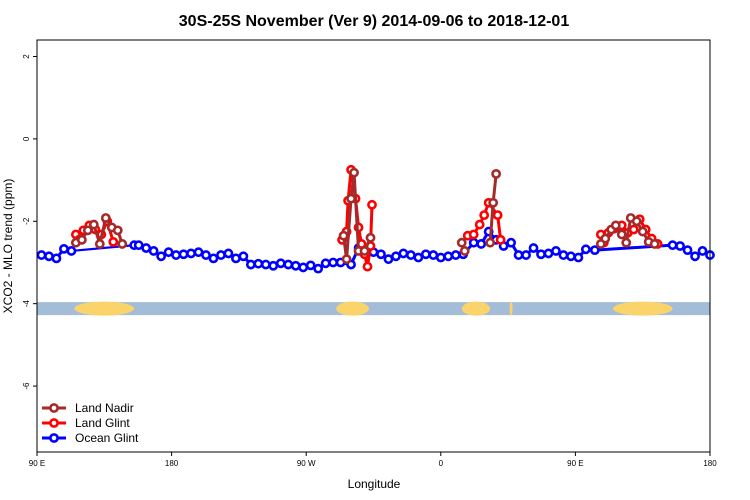  What do you see at coordinates (26, 56) in the screenshot?
I see `y-tick-label: 2` at bounding box center [26, 56].